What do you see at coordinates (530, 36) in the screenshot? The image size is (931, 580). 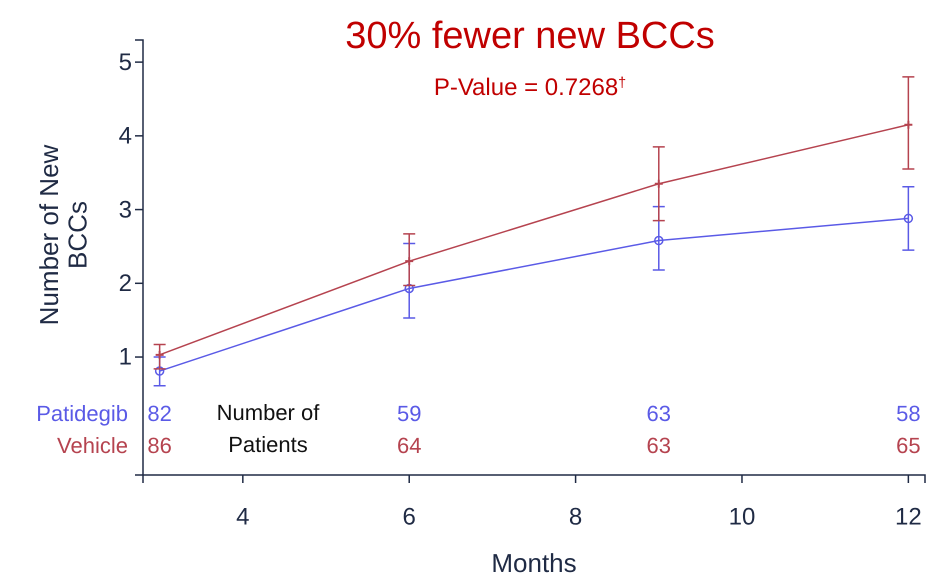 I see `chart-title: 30% fewer new BCCs` at bounding box center [530, 36].